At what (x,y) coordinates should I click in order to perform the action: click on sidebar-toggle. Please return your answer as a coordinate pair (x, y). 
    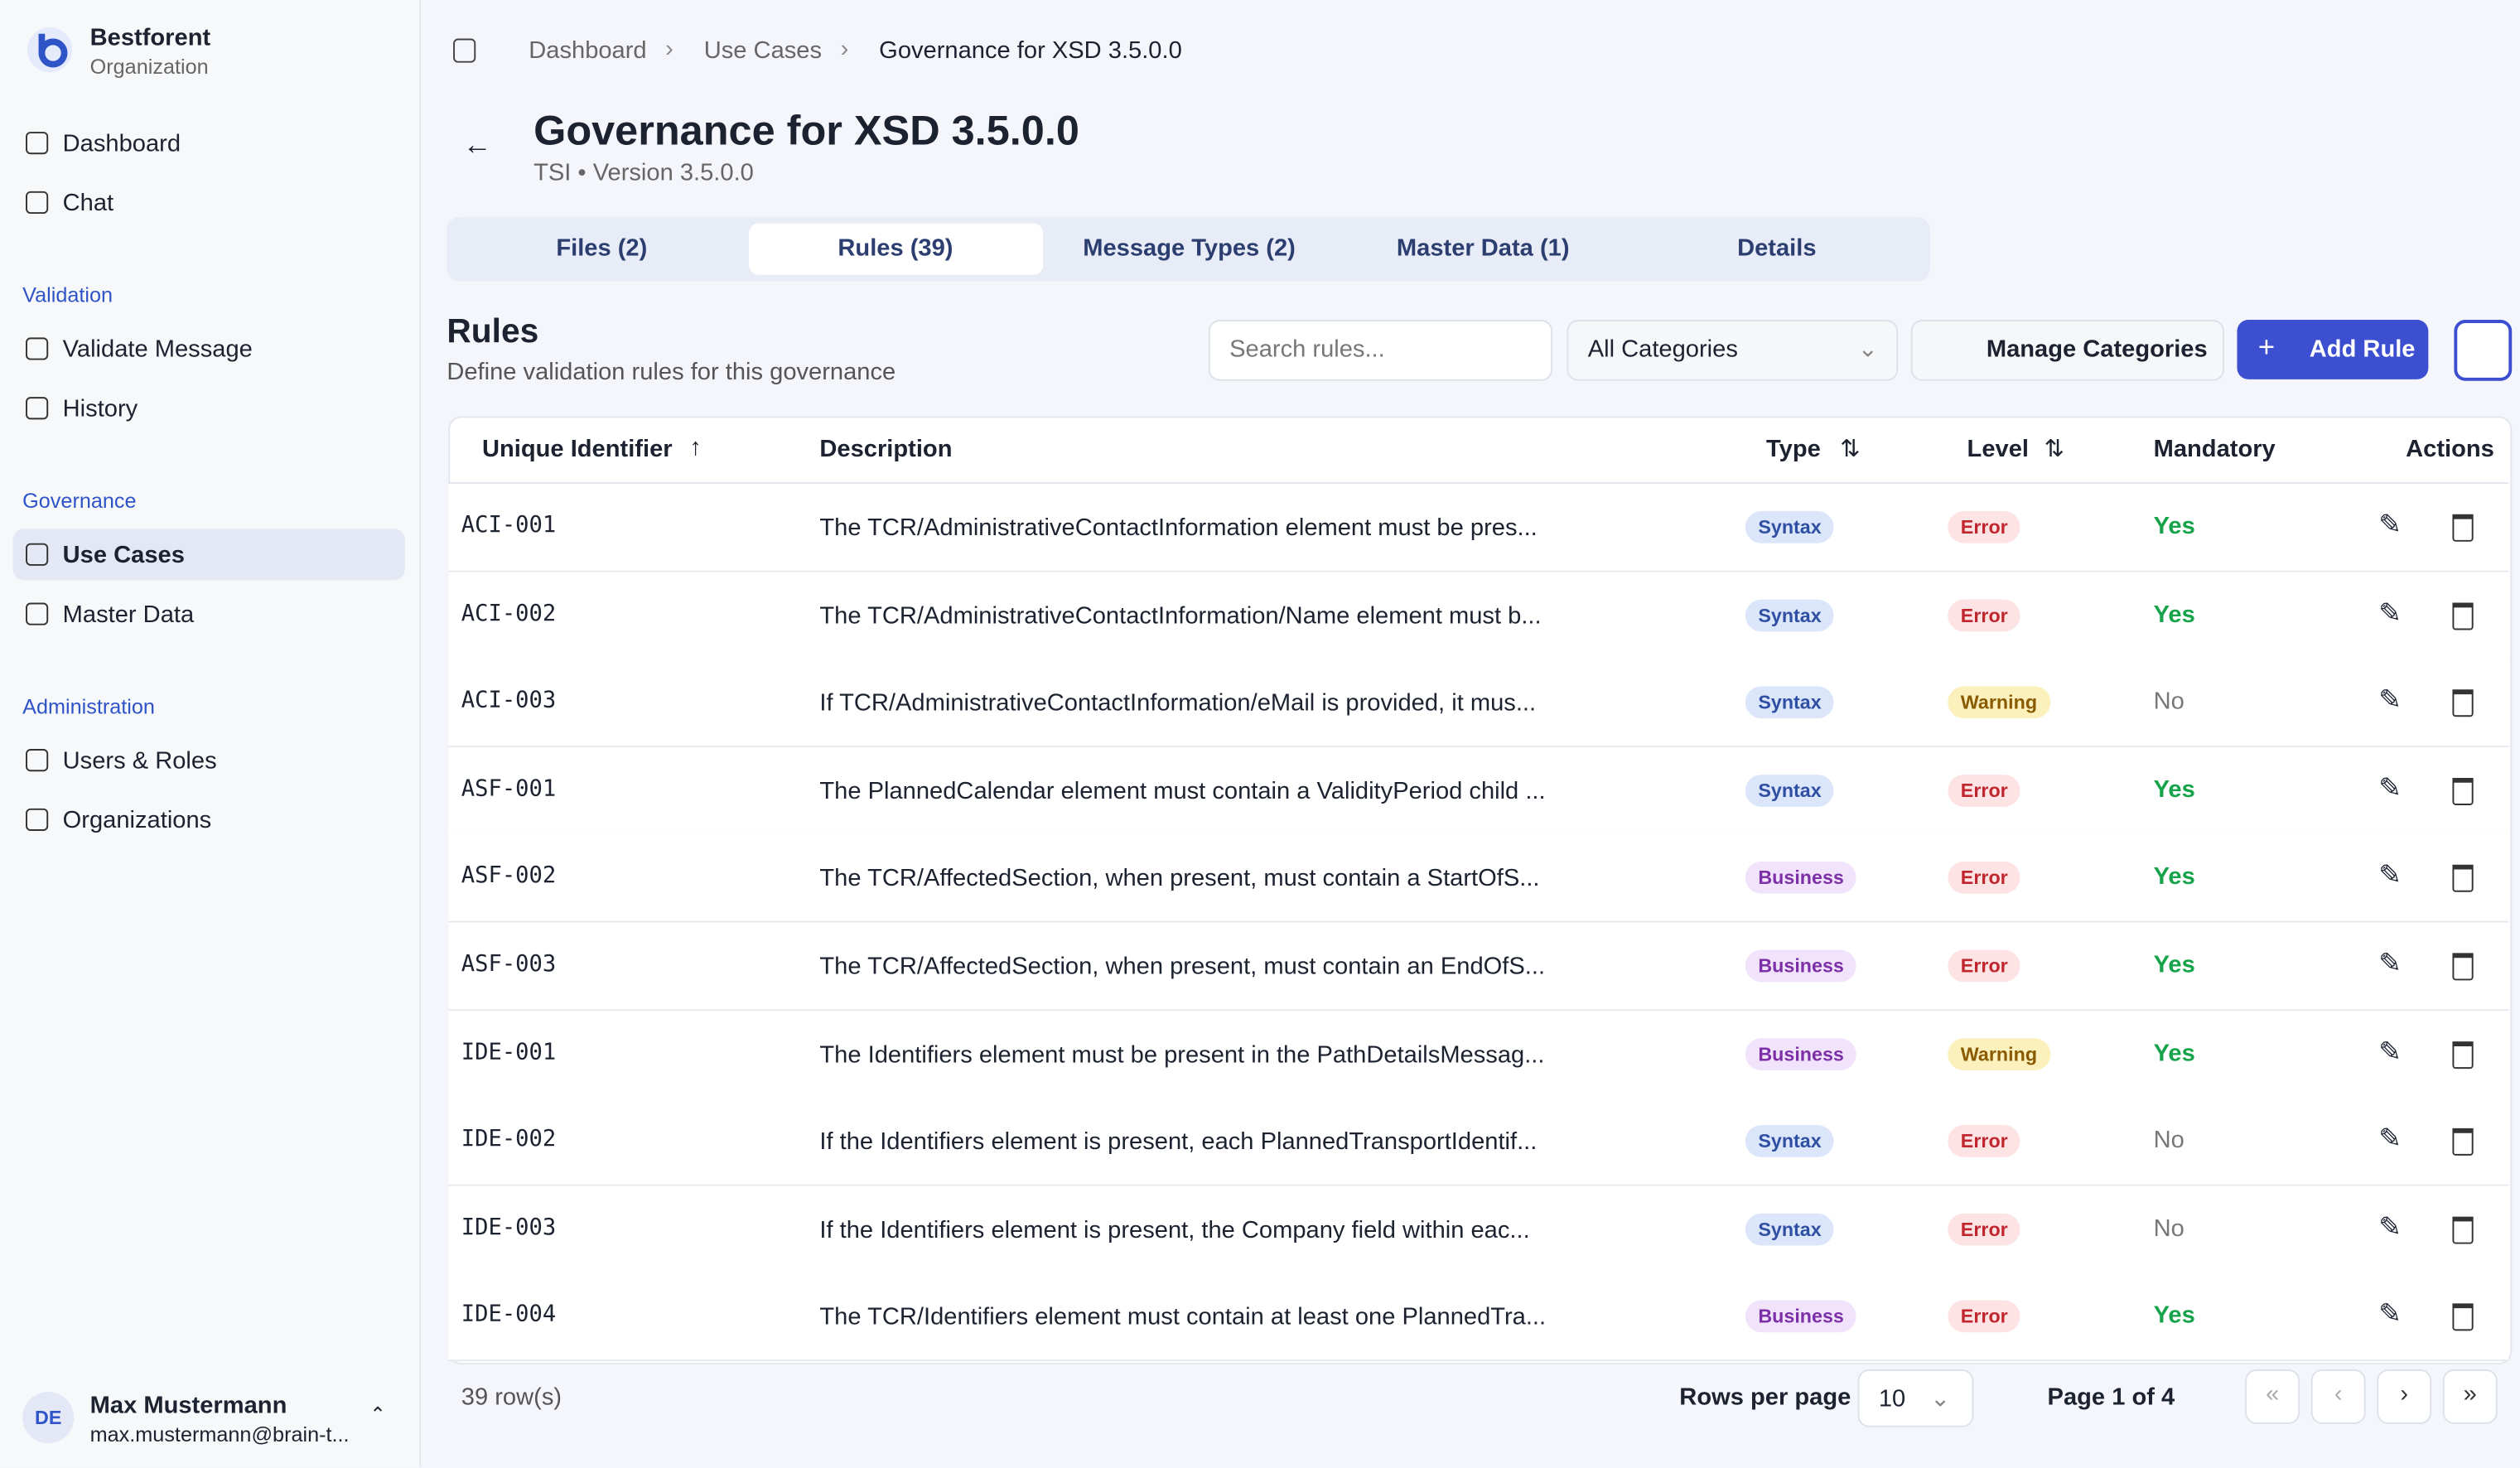
    Looking at the image, I should click on (464, 50).